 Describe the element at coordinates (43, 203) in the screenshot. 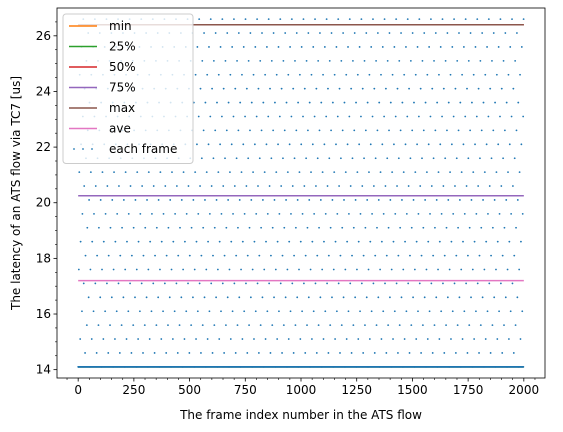

I see `y-tick-label: 20` at that location.